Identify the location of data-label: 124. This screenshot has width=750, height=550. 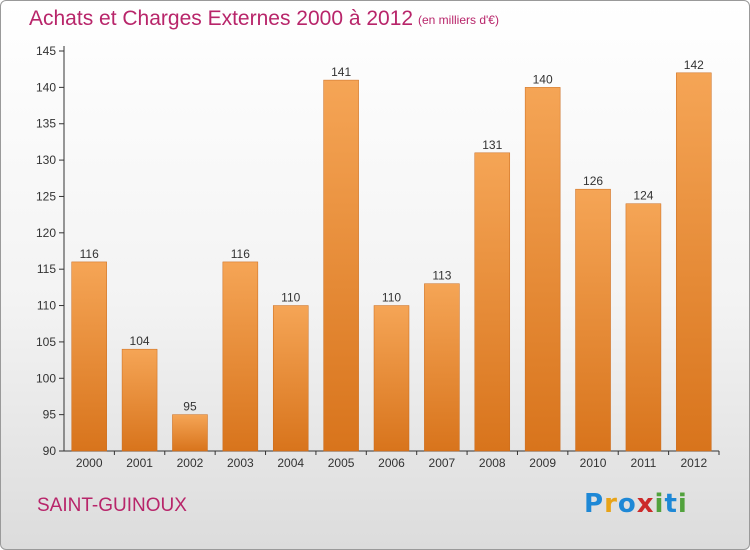
(643, 196).